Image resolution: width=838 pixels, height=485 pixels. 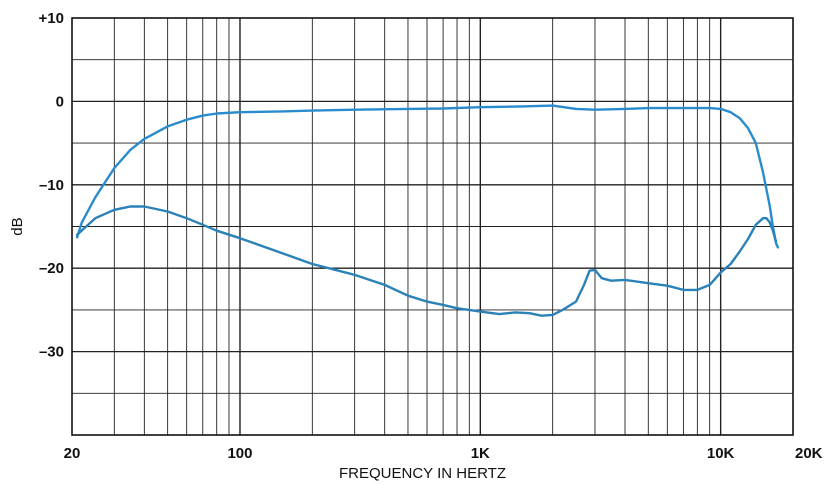 I want to click on x-tick-label: 20, so click(x=72, y=453).